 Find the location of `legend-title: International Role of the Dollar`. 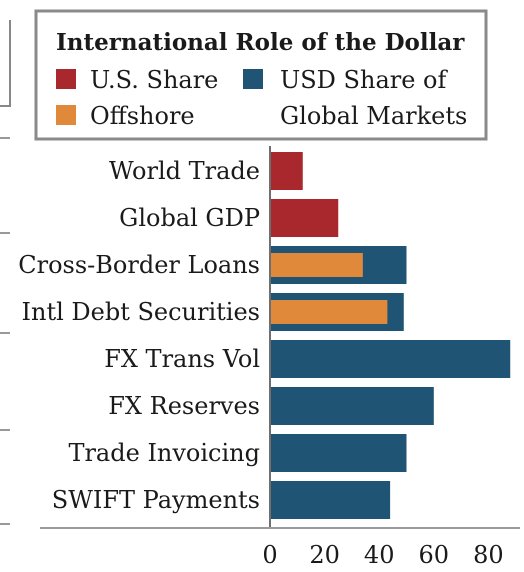

legend-title: International Role of the Dollar is located at coordinates (260, 42).